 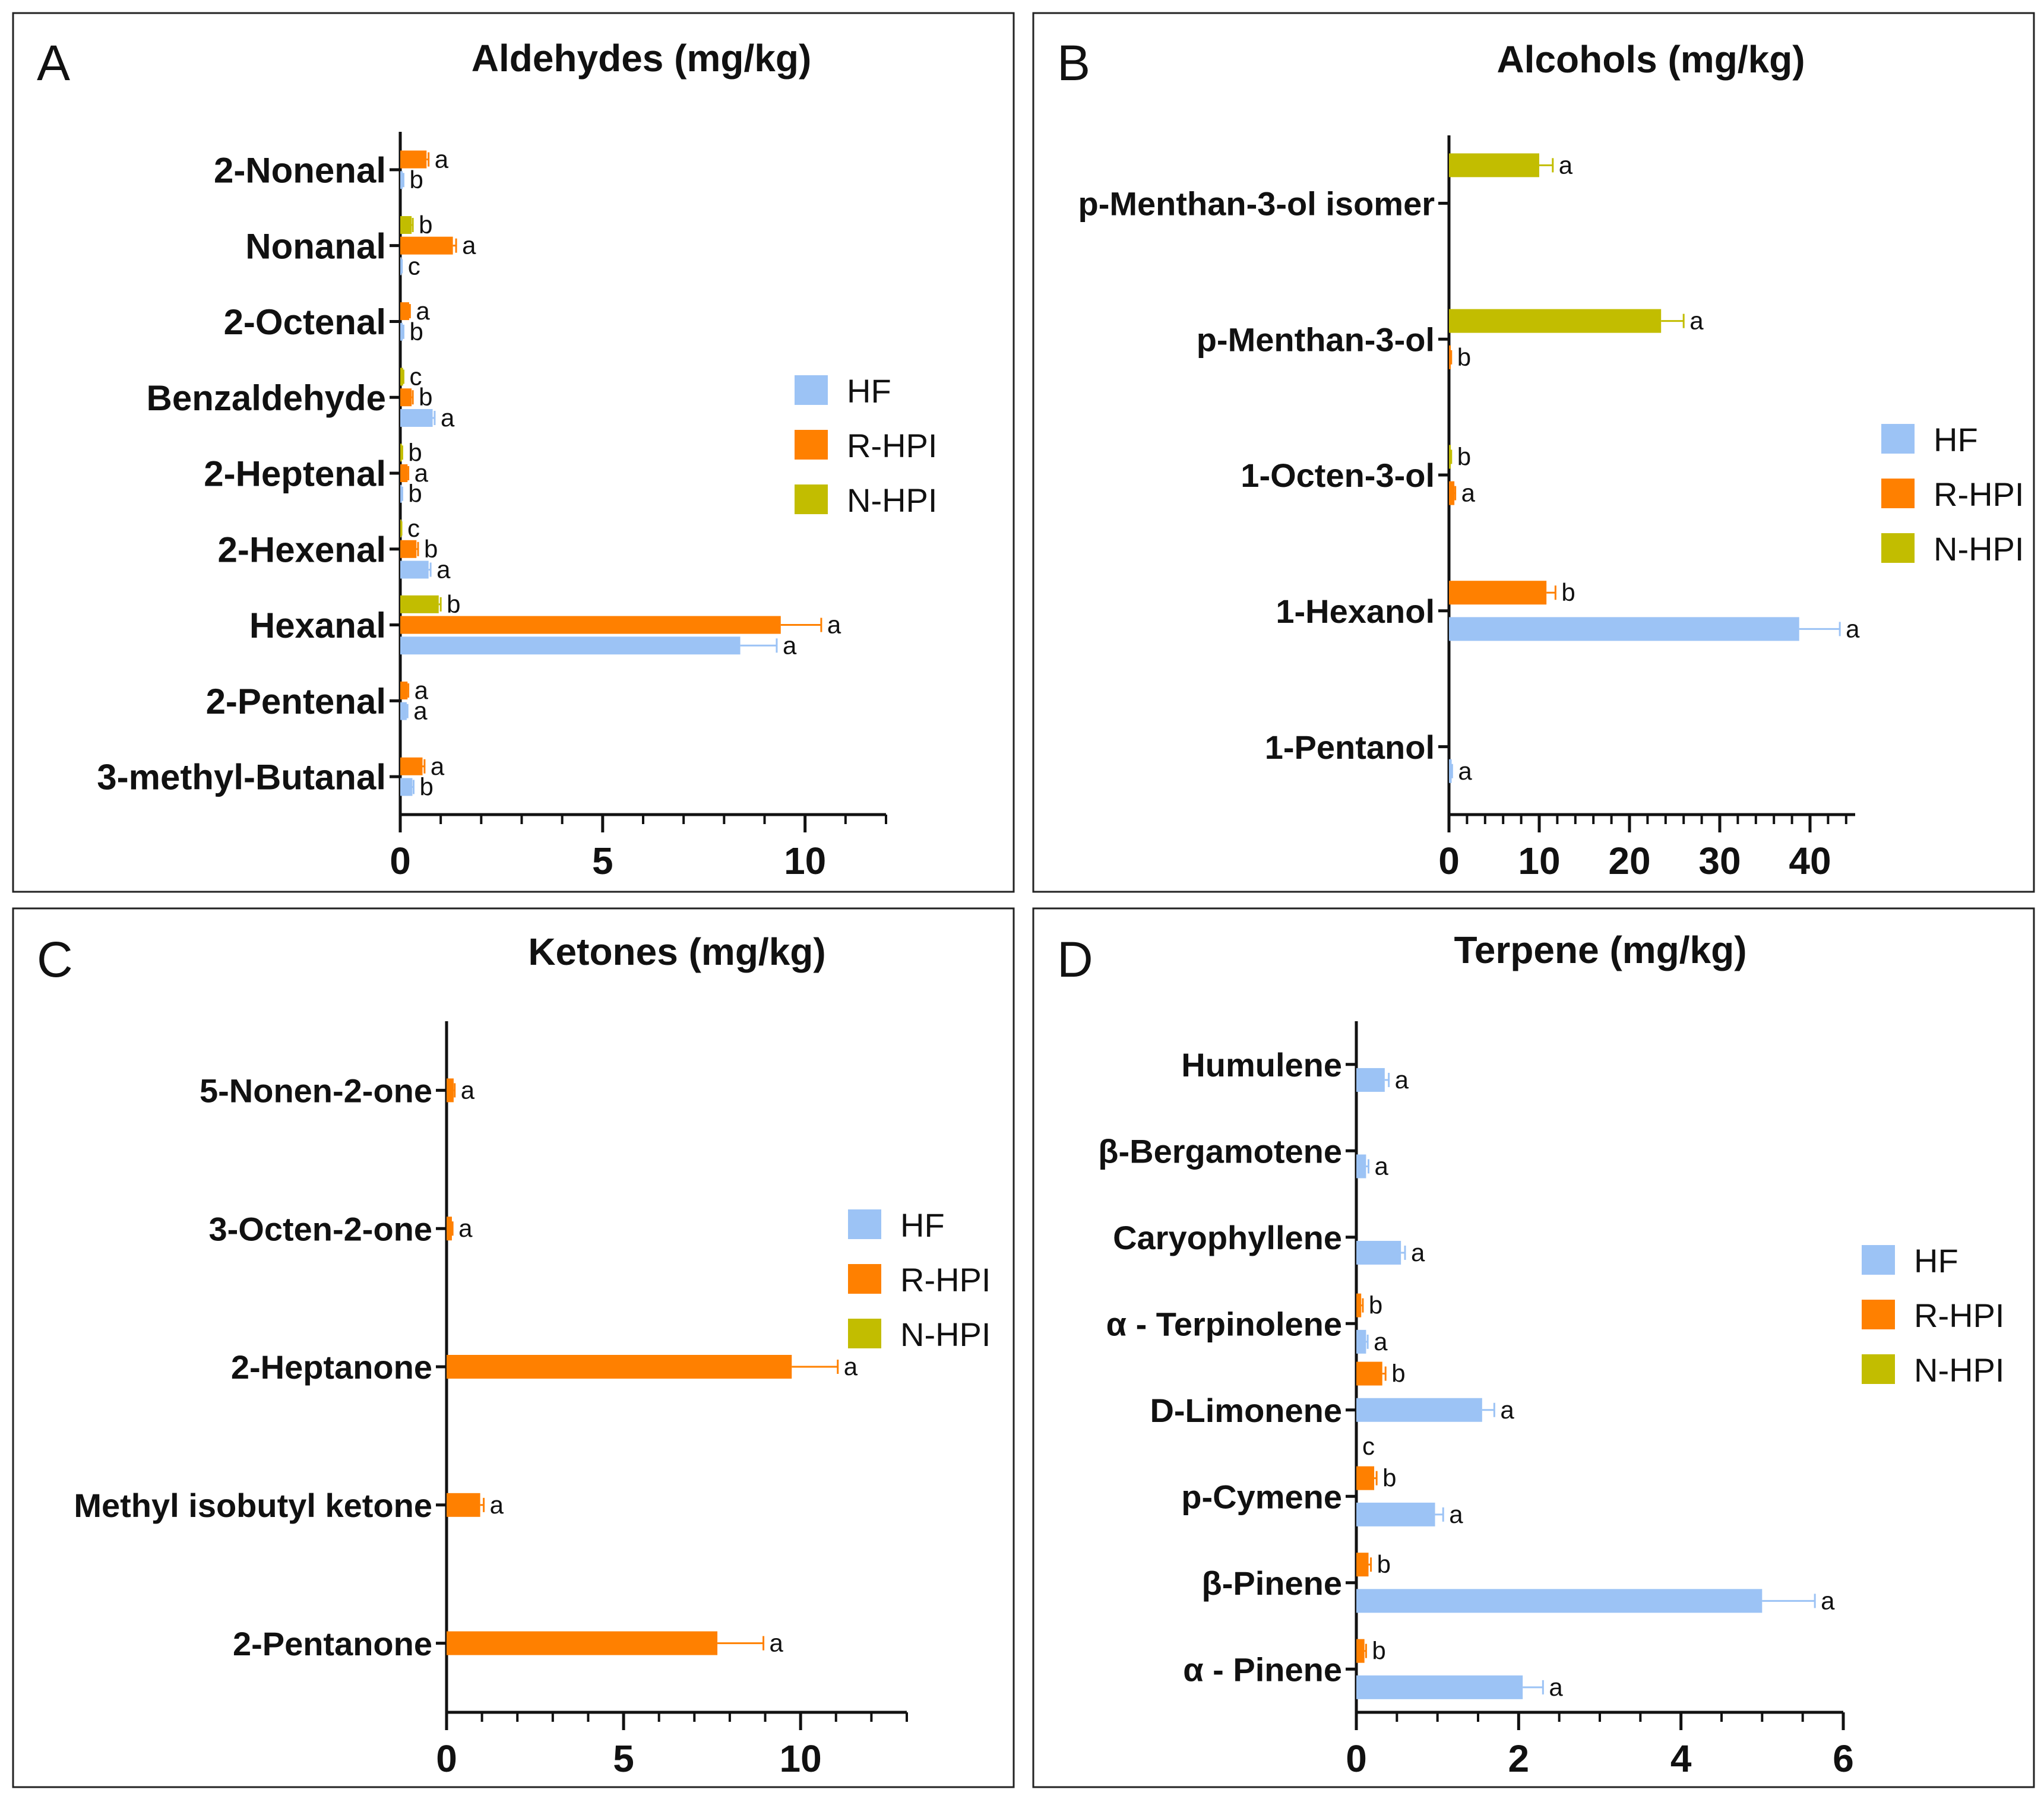 What do you see at coordinates (1810, 861) in the screenshot?
I see `x-tick-label: 40` at bounding box center [1810, 861].